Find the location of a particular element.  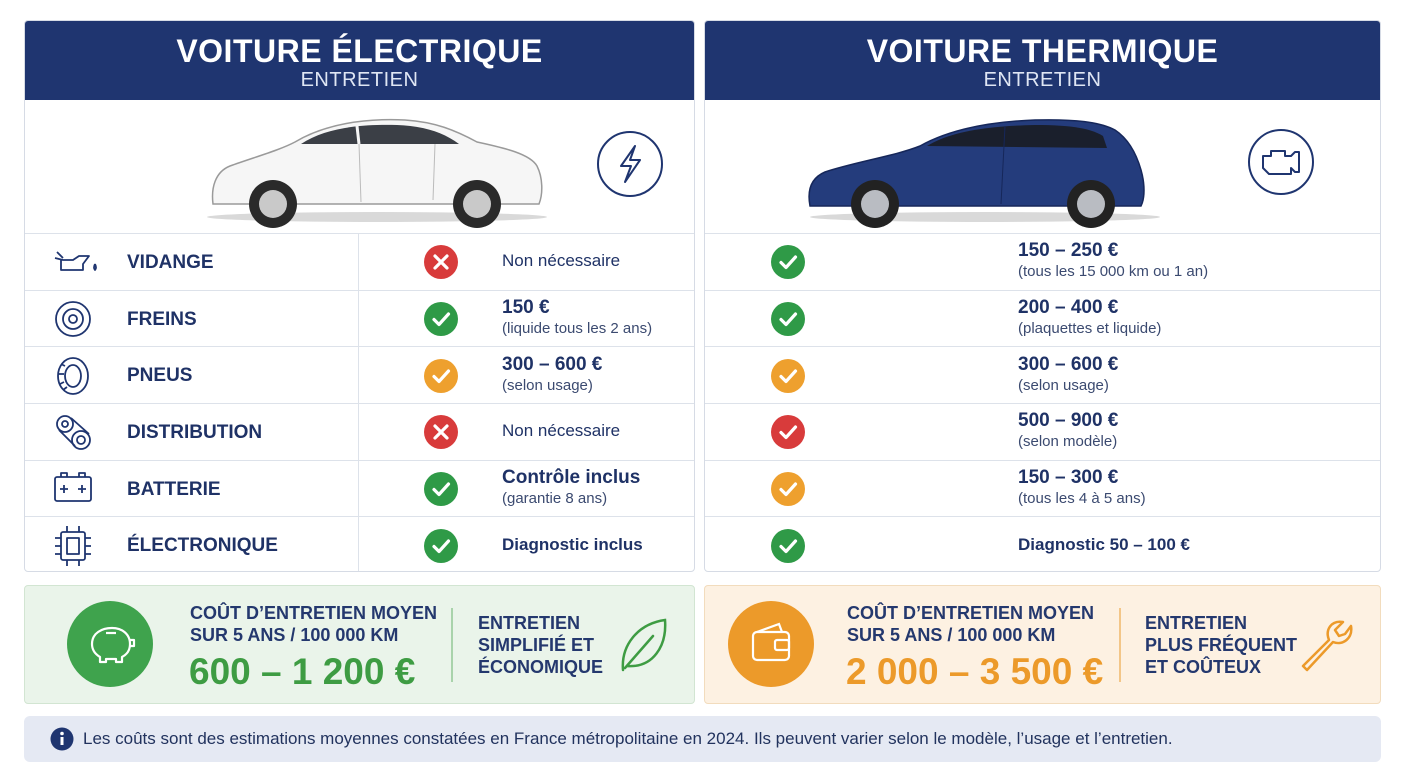

piggy-icon is located at coordinates (110, 644).